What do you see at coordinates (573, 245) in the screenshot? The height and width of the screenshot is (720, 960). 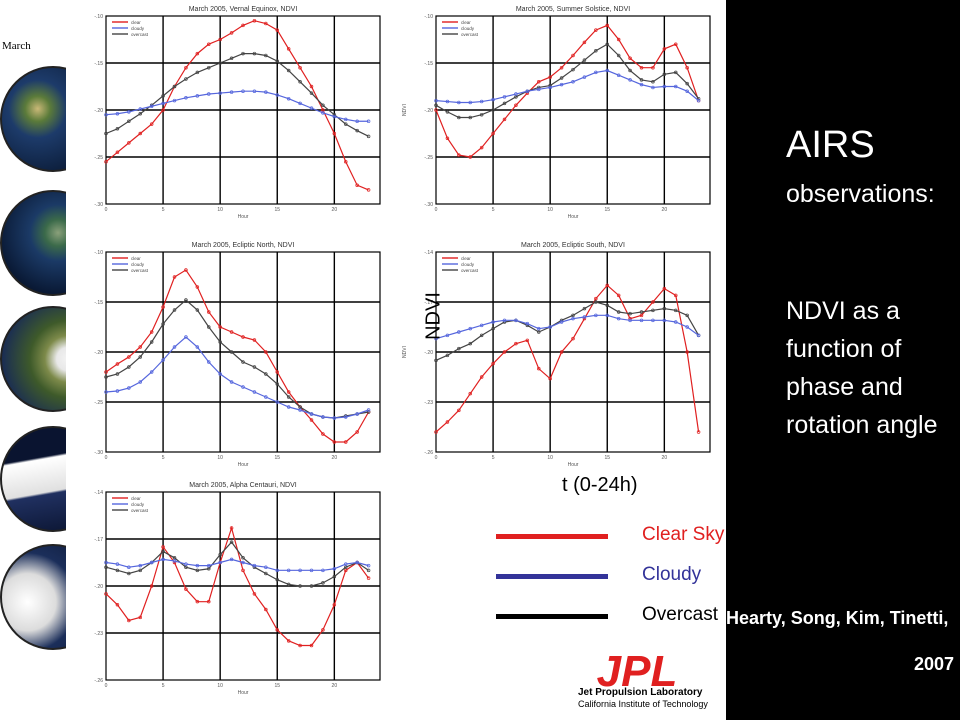 I see `chart-title: March 2005, Ecliptic South, NDVI` at bounding box center [573, 245].